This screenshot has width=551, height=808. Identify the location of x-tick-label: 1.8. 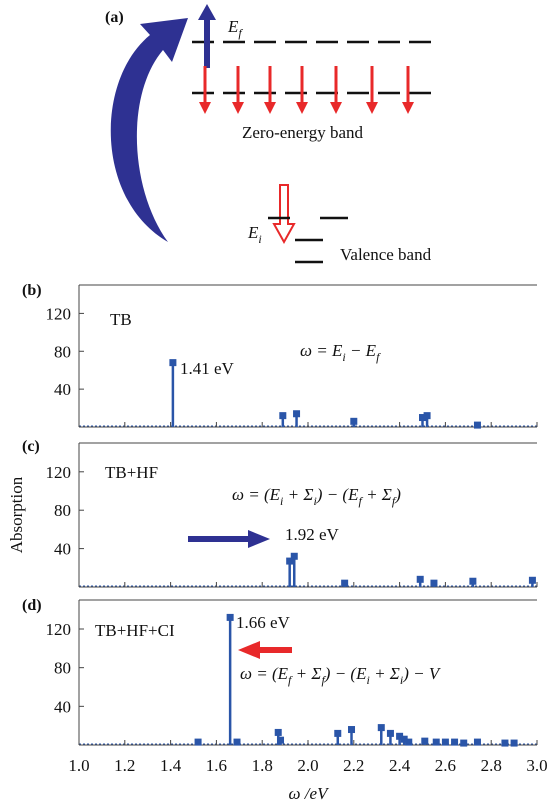
(262, 765).